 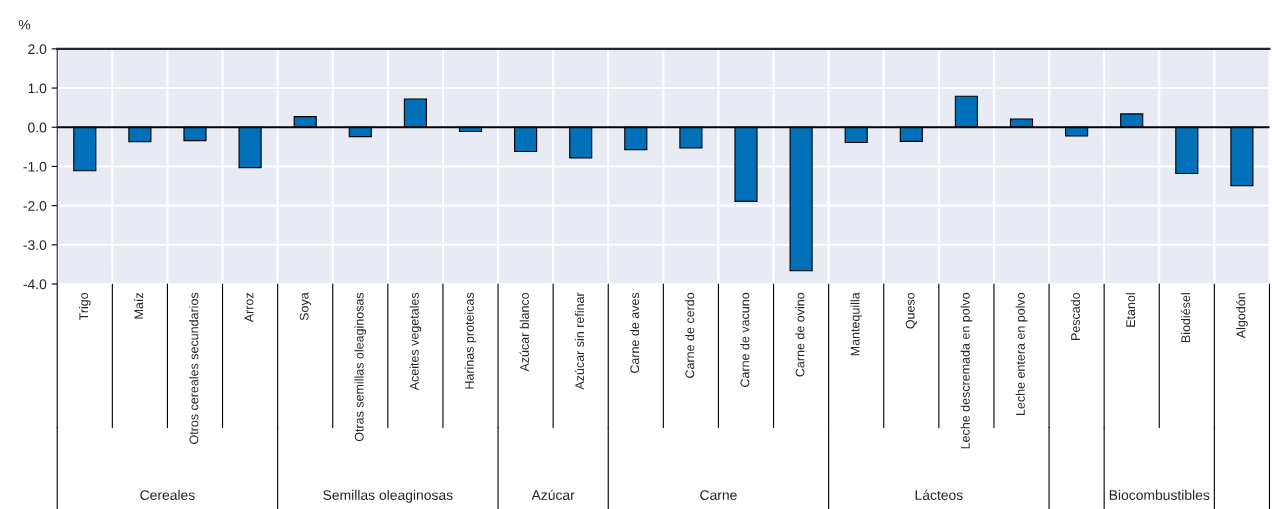 What do you see at coordinates (249, 307) in the screenshot?
I see `x-tick-label: Arroz` at bounding box center [249, 307].